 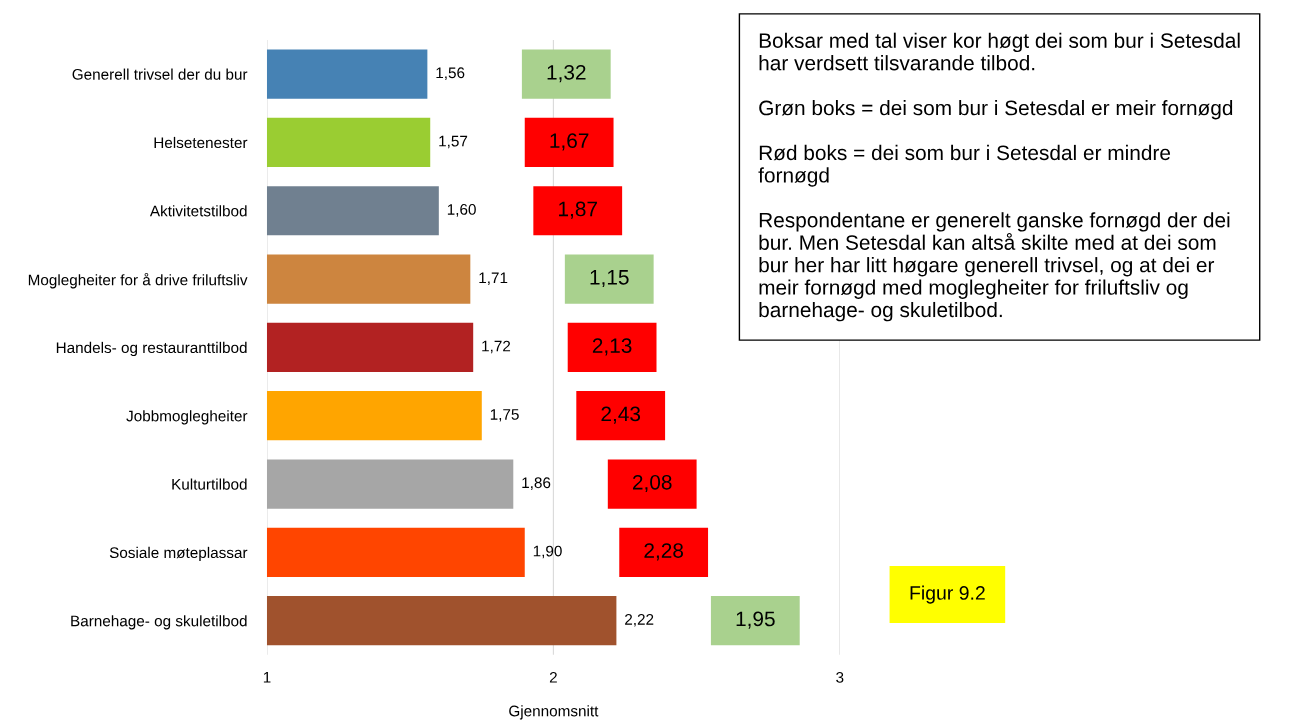 I want to click on x-tick-label: 3, so click(x=840, y=677).